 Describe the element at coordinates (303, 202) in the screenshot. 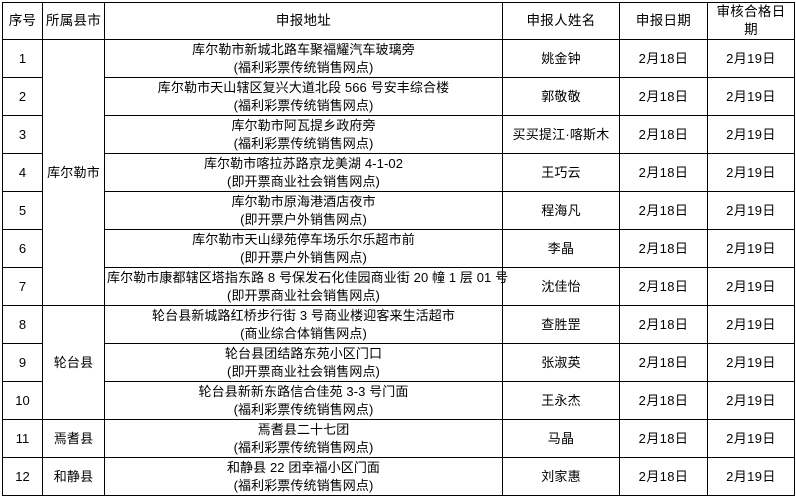

I see `address-line-primary: 库尔勒市原海港酒店夜市` at that location.